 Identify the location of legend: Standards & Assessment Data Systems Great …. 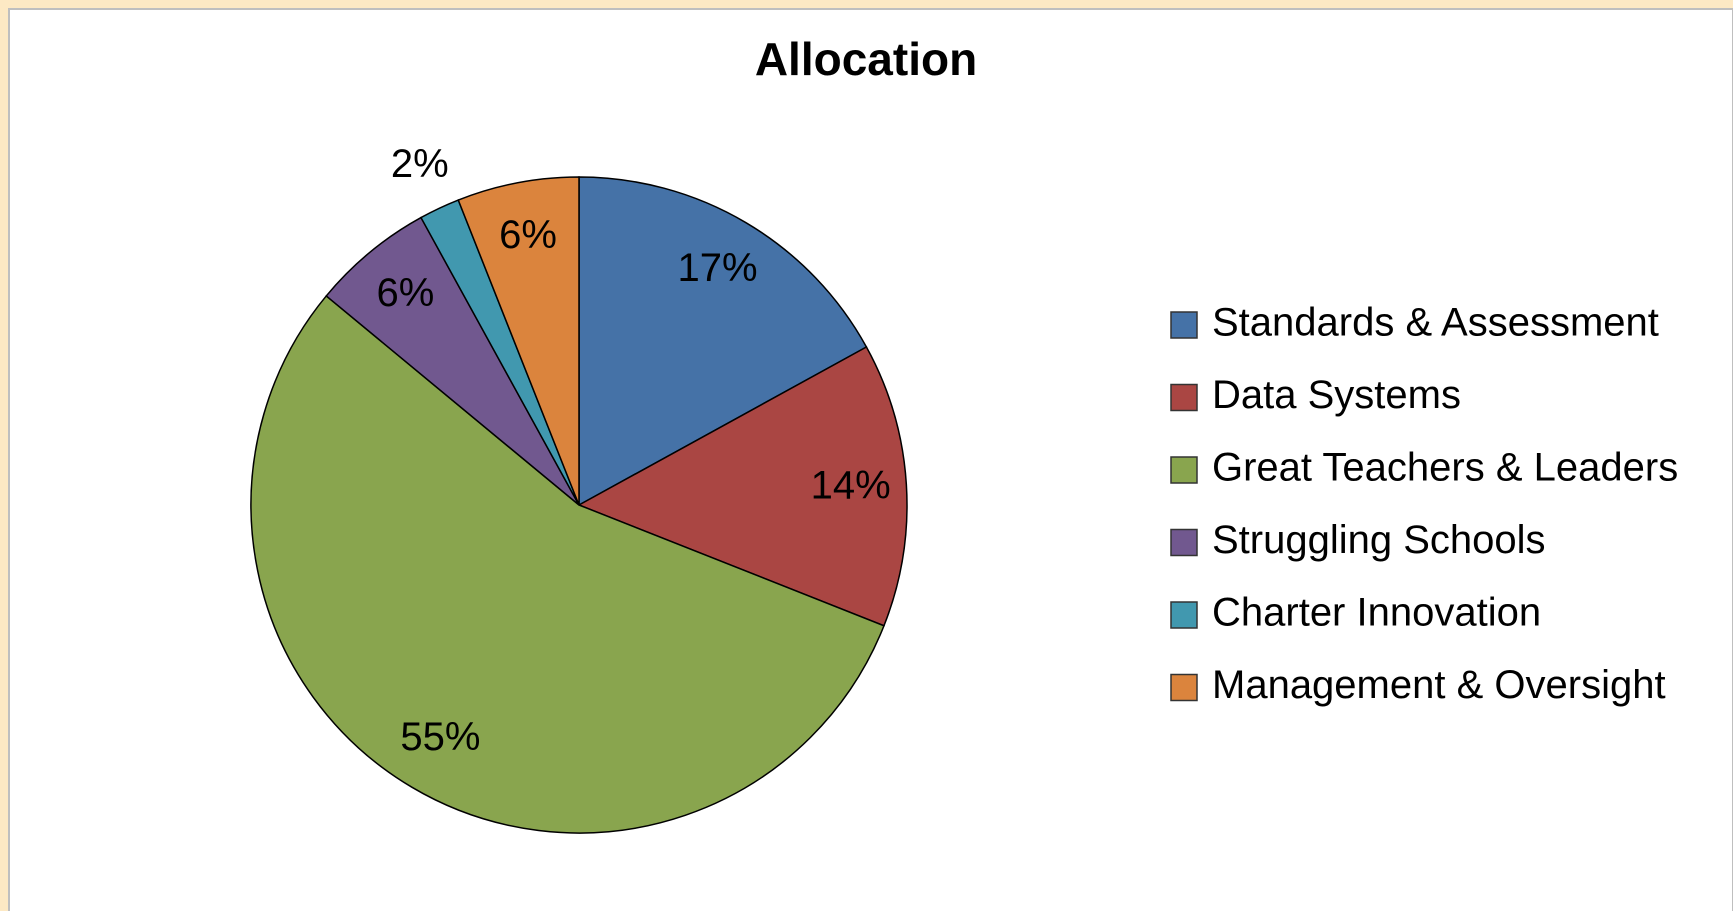
(1424, 504).